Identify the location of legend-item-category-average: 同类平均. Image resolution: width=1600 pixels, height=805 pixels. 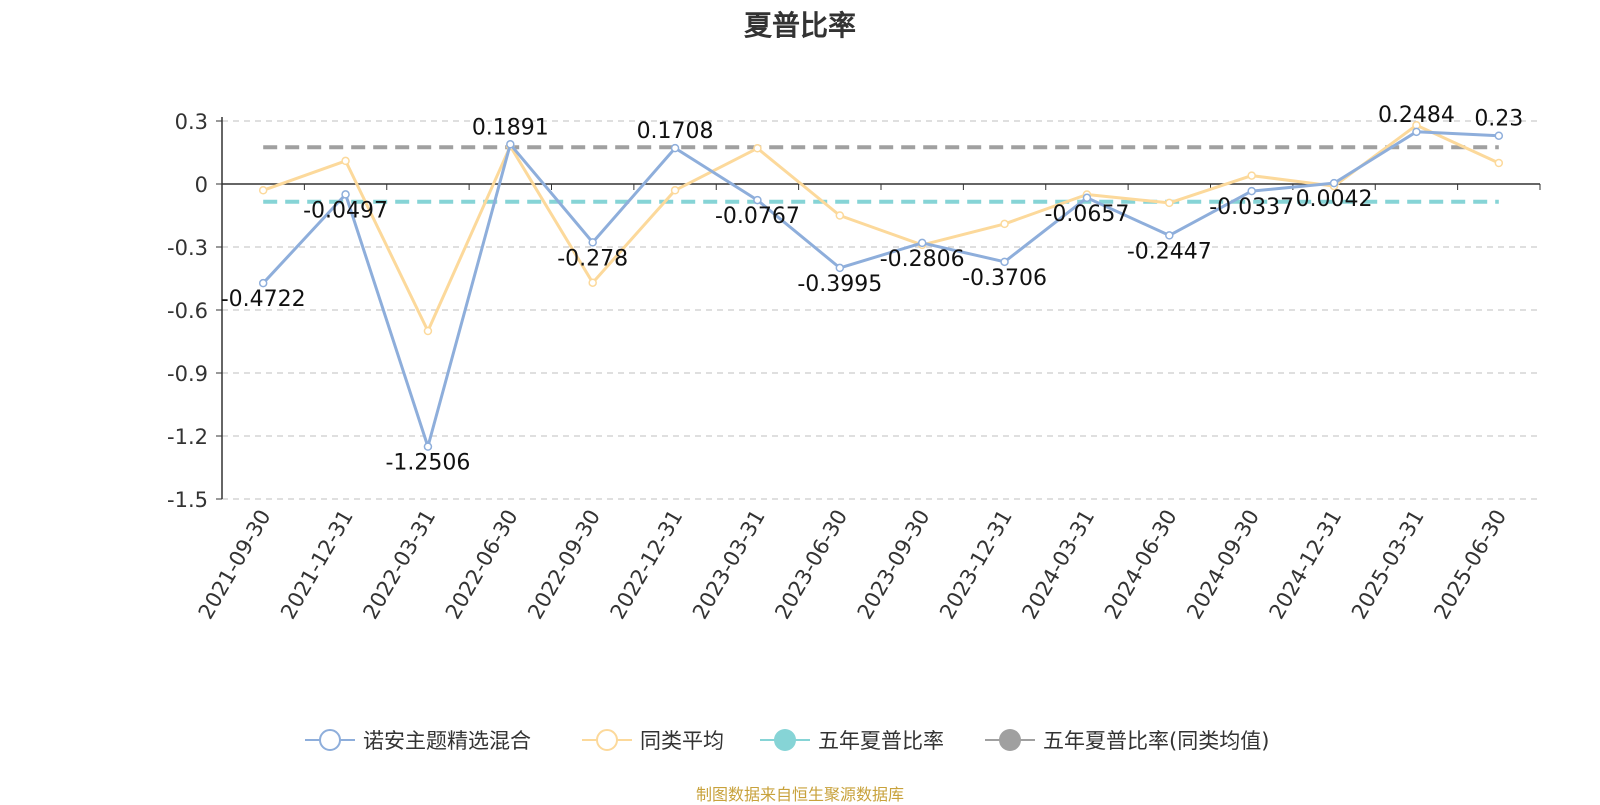
(653, 740).